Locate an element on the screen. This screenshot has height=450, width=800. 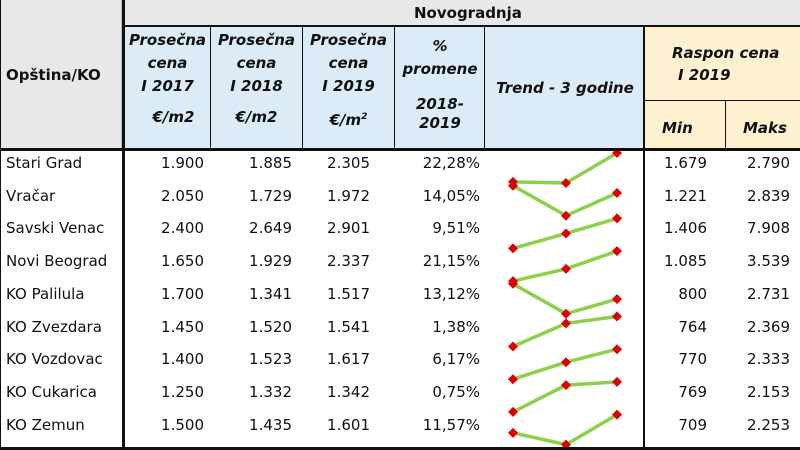
col-header-2017: Prosečna cena I 2017 €/m2 is located at coordinates (167, 78).